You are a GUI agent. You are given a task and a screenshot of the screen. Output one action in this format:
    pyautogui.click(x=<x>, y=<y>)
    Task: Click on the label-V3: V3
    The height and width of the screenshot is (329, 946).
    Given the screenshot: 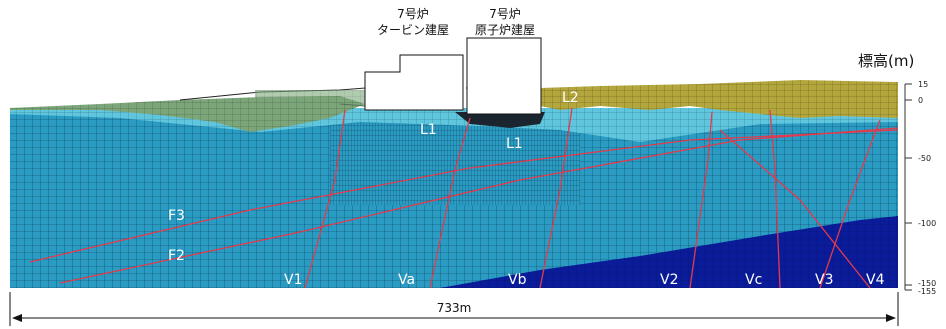 What is the action you would take?
    pyautogui.click(x=824, y=280)
    